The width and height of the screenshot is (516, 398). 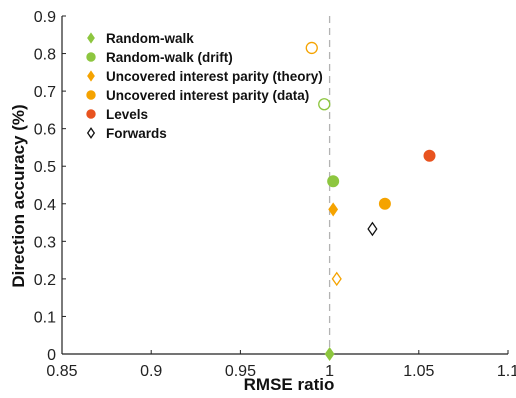 I want to click on y-tick-label: 0.6, so click(x=45, y=130).